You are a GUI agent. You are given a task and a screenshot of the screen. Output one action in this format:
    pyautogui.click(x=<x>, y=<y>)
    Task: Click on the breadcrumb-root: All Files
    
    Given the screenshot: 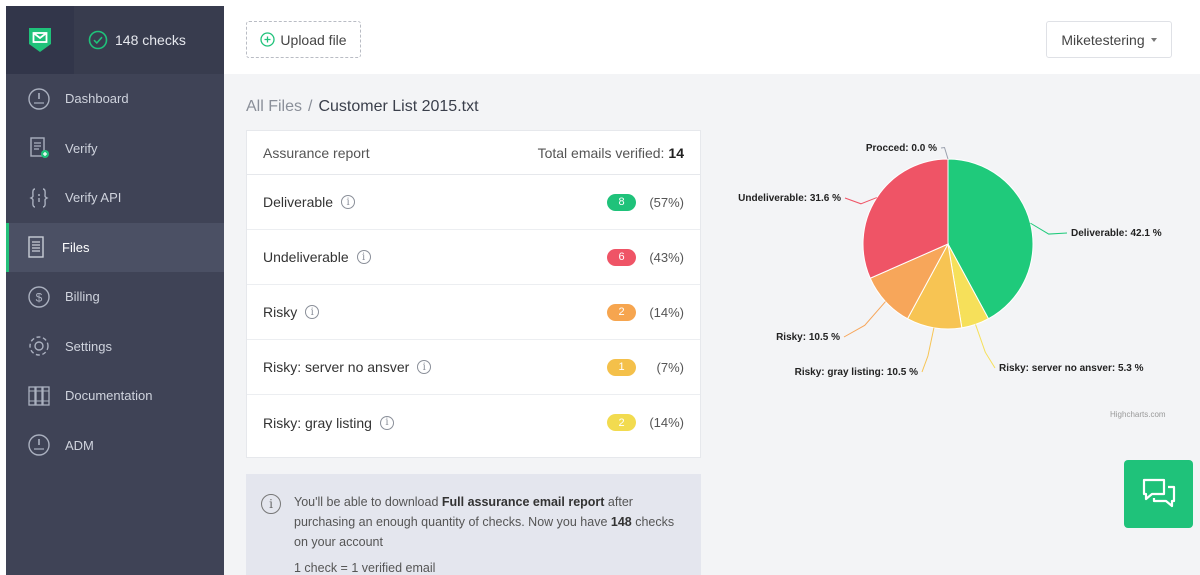 What is the action you would take?
    pyautogui.click(x=274, y=106)
    